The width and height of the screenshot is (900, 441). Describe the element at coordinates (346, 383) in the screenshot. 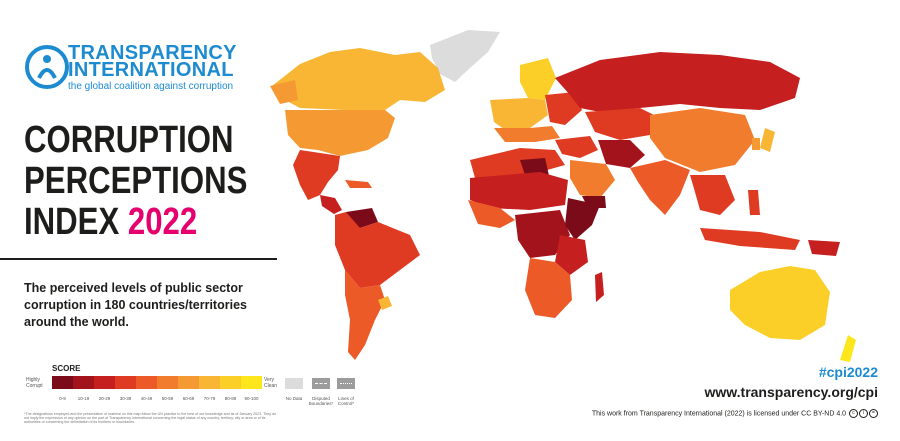

I see `legend-control-swatch` at that location.